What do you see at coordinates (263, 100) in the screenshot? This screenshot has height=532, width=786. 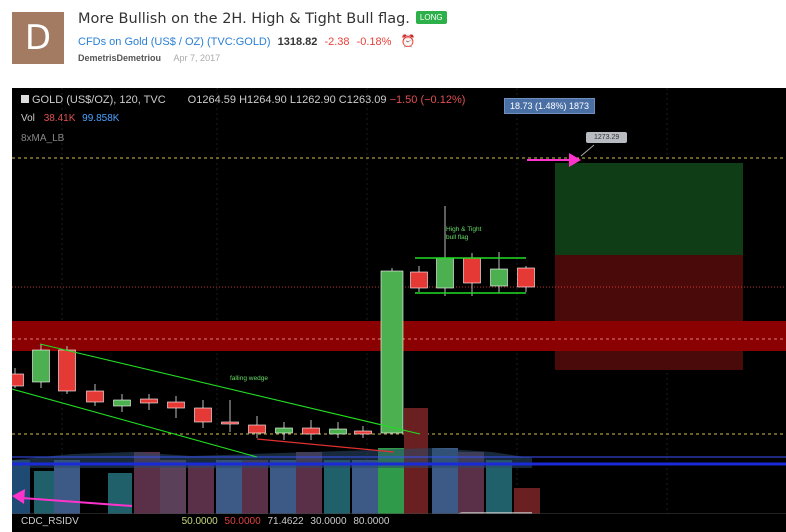 I see `high-value: H1264.90` at bounding box center [263, 100].